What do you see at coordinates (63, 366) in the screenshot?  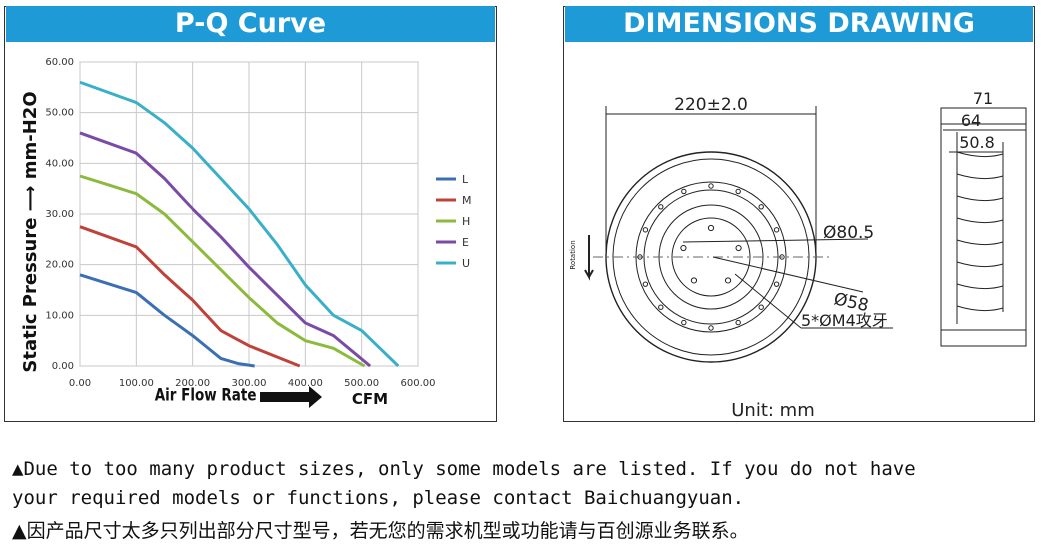 I see `pq-ytick-label: 0.00` at bounding box center [63, 366].